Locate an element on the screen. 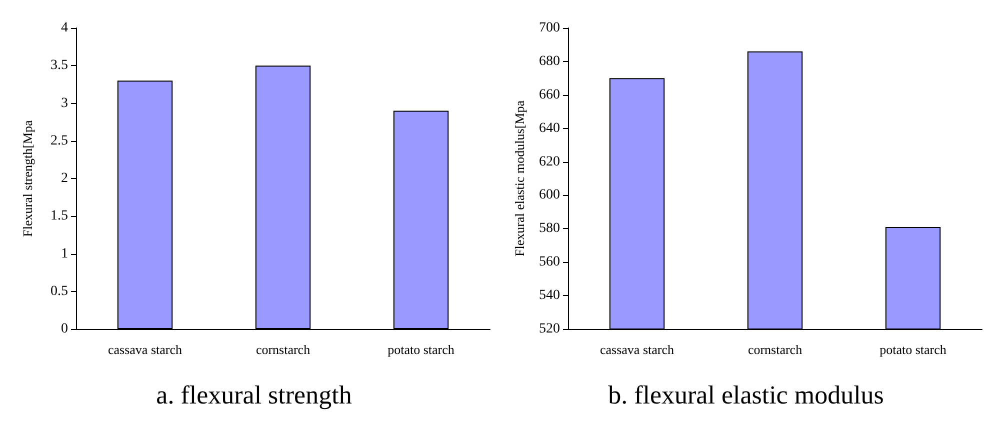 The width and height of the screenshot is (1000, 421). y-tick-label: 580 is located at coordinates (549, 228).